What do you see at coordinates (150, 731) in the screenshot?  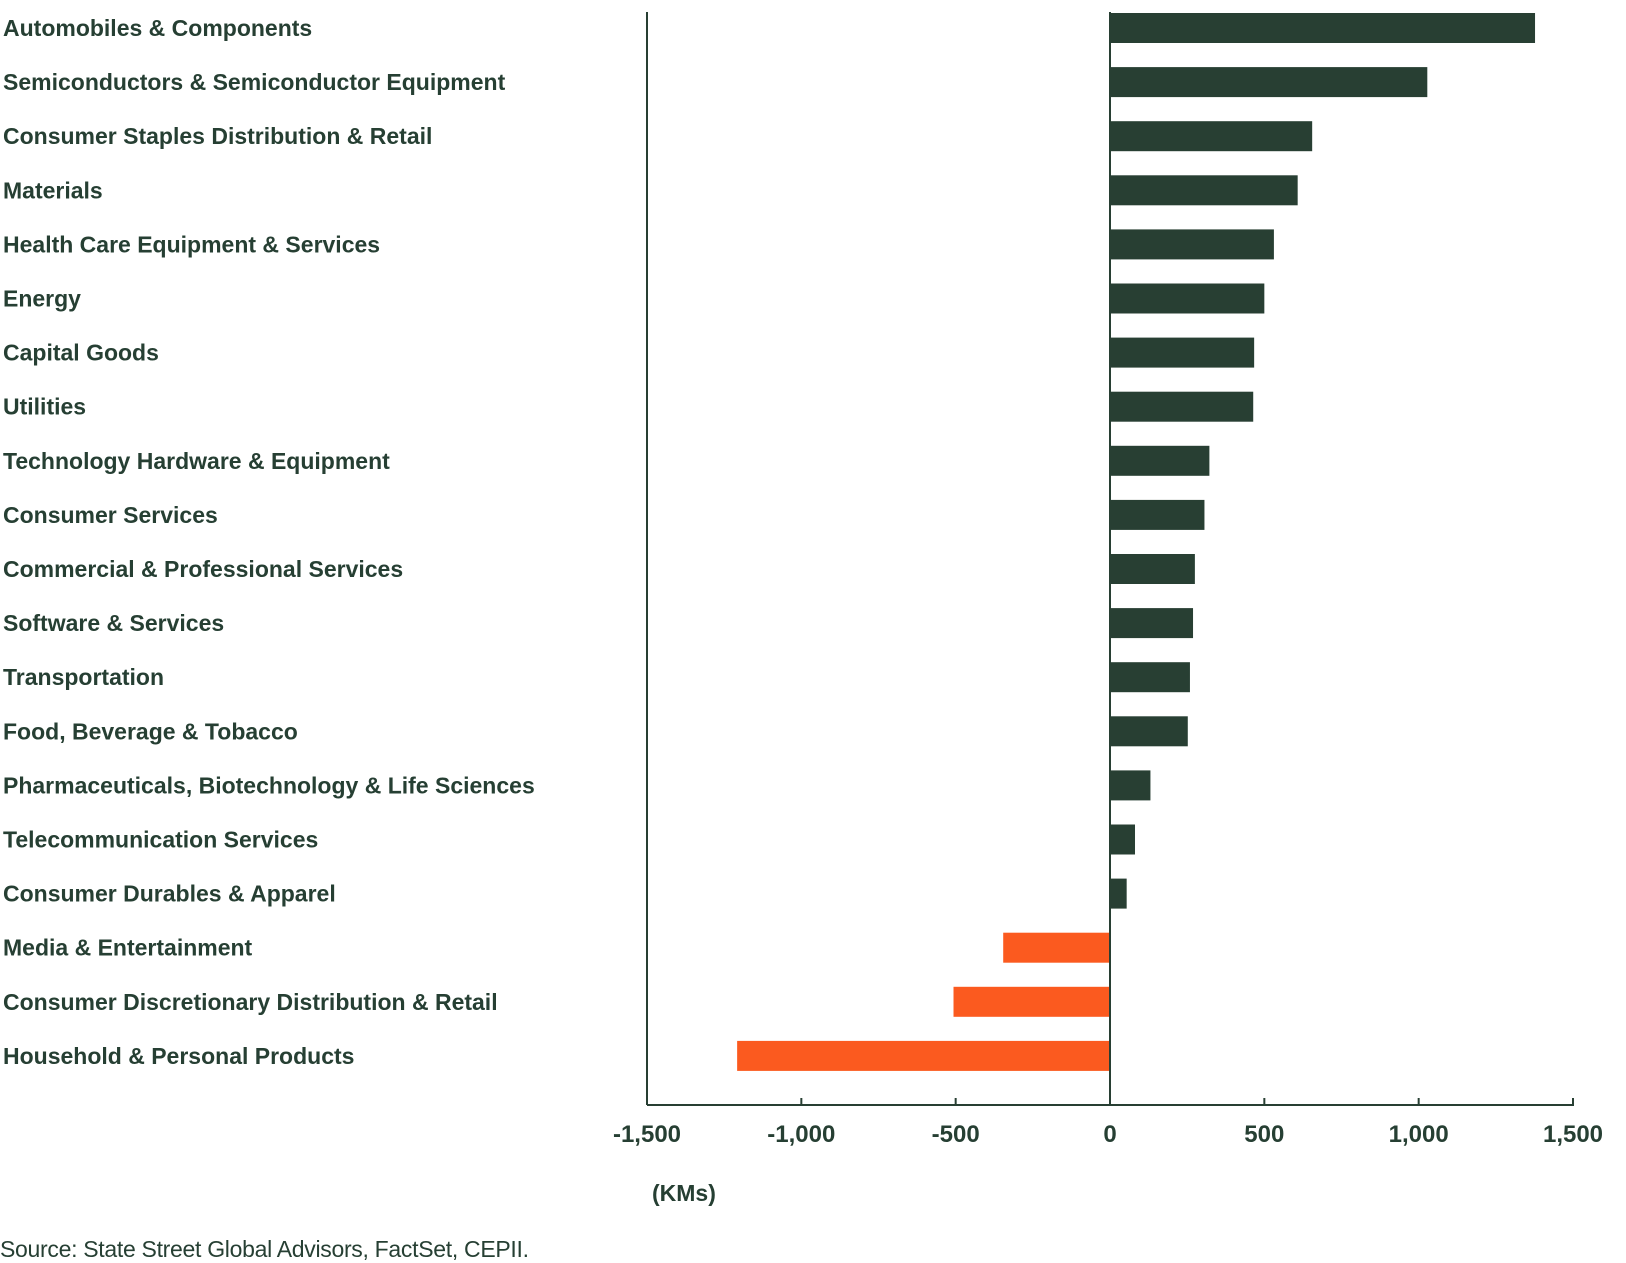 I see `category-label: Food, Beverage & Tobacco` at bounding box center [150, 731].